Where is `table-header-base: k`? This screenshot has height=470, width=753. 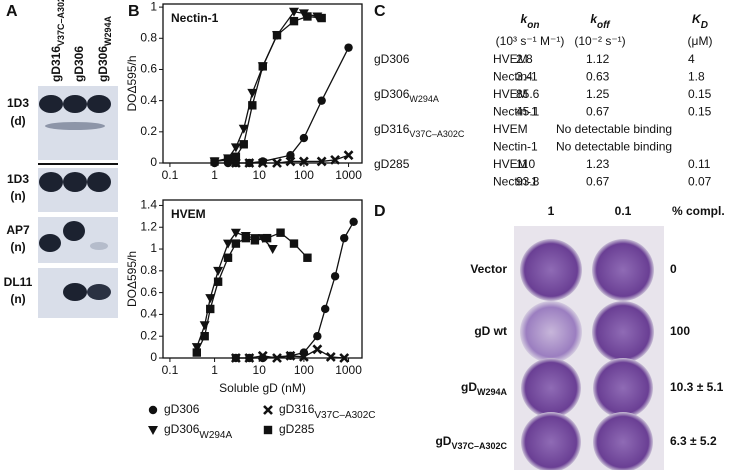 table-header-base: k is located at coordinates (594, 19).